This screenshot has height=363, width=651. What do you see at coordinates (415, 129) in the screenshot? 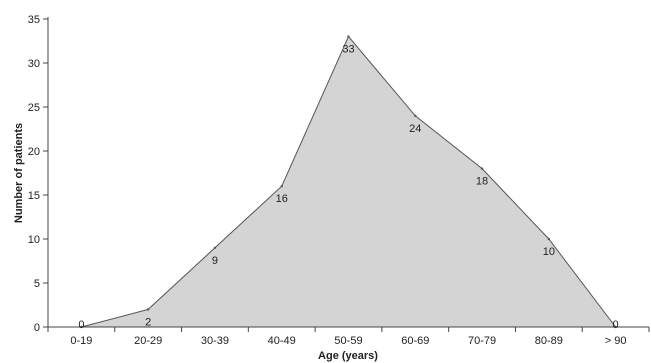
I see `data-label: 24` at bounding box center [415, 129].